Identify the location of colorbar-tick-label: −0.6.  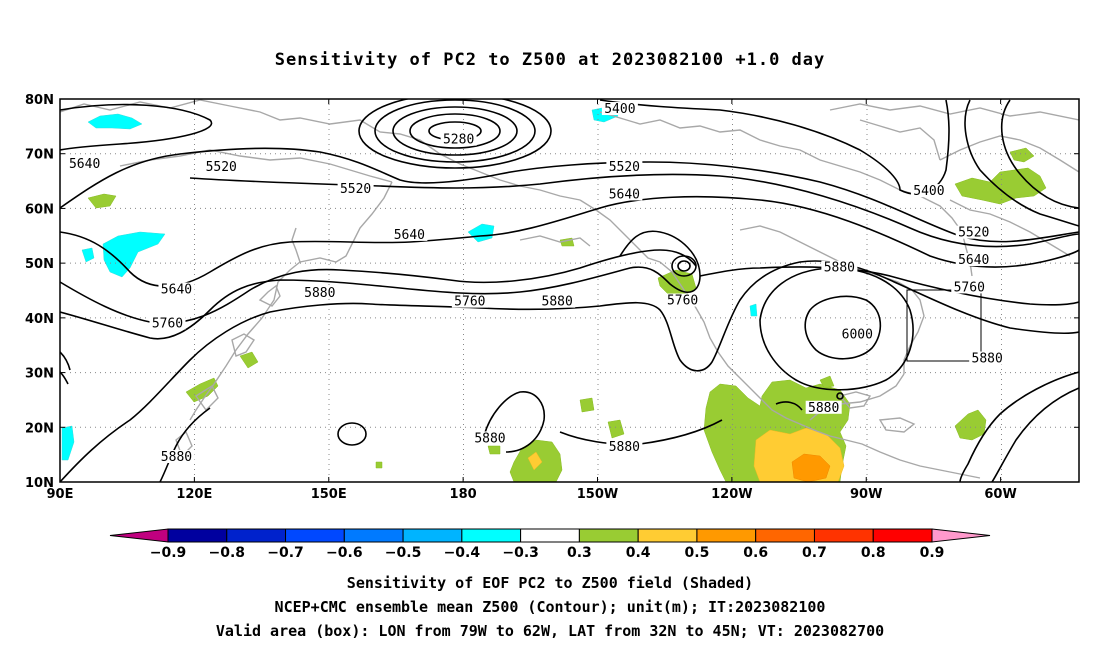
(344, 553).